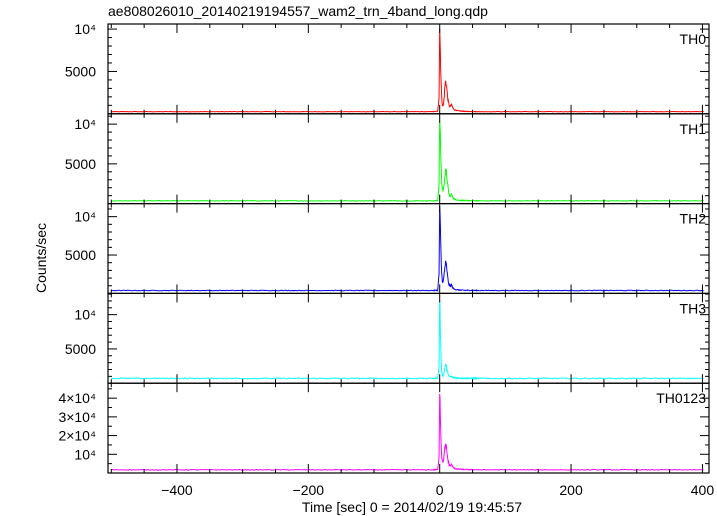 Image resolution: width=717 pixels, height=516 pixels. I want to click on series-line-th3, so click(407, 340).